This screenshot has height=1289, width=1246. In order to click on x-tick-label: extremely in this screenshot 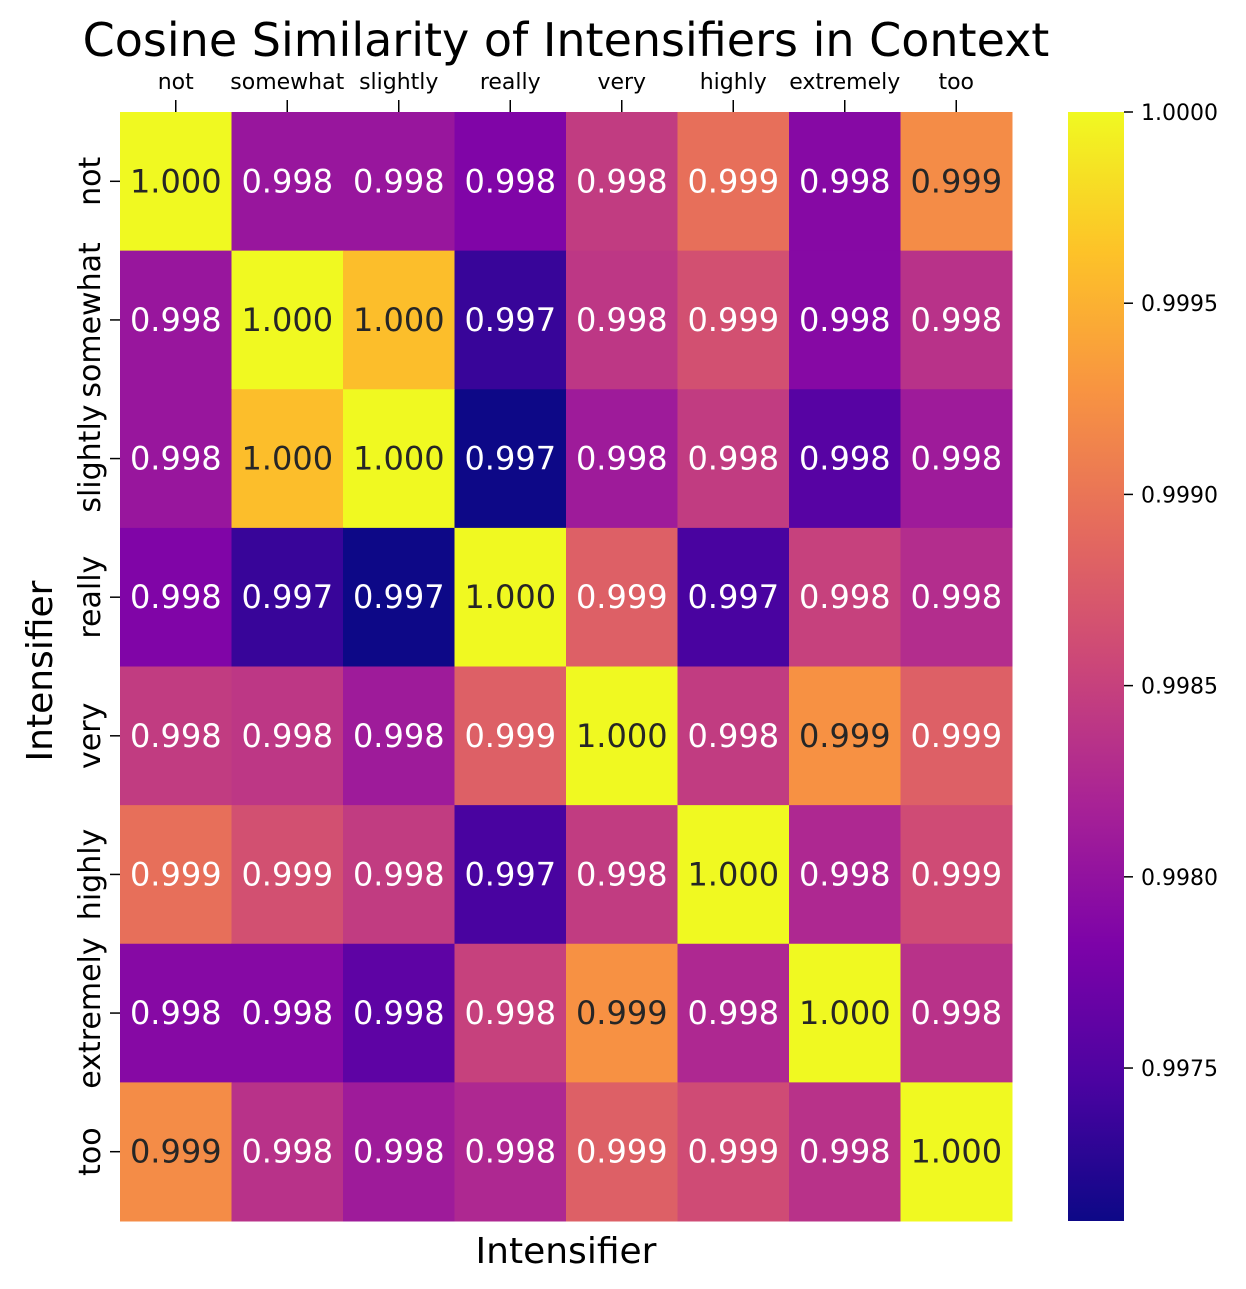, I will do `click(844, 82)`.